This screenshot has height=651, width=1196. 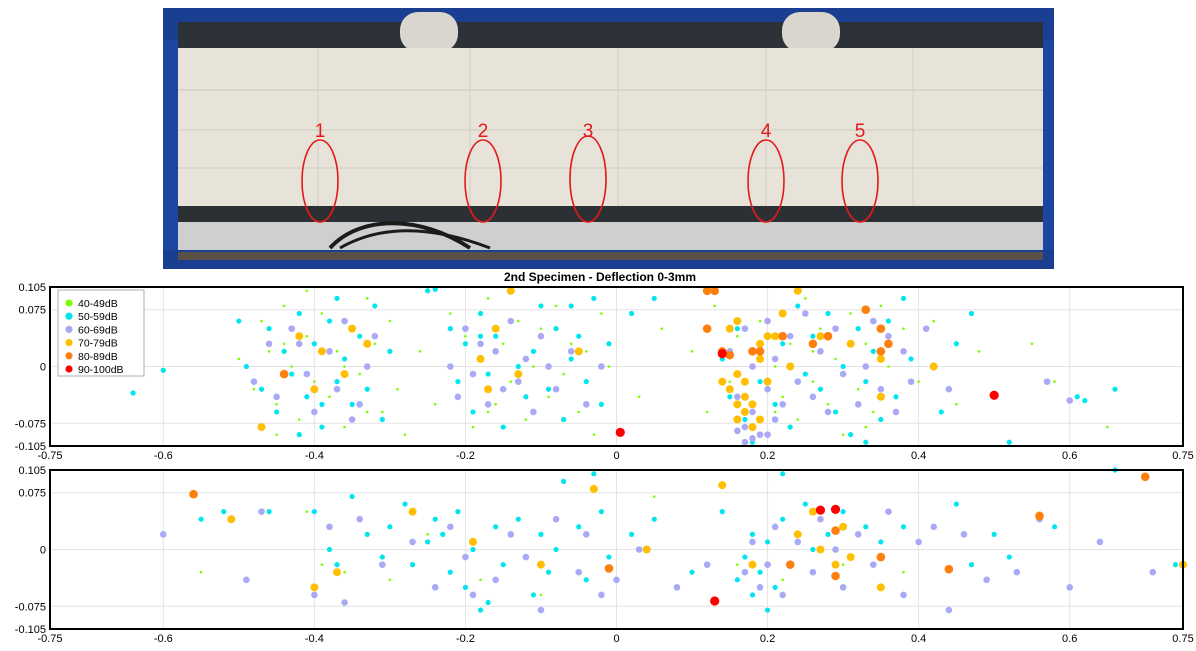 I want to click on x-tick-label: 0.4, so click(x=918, y=639).